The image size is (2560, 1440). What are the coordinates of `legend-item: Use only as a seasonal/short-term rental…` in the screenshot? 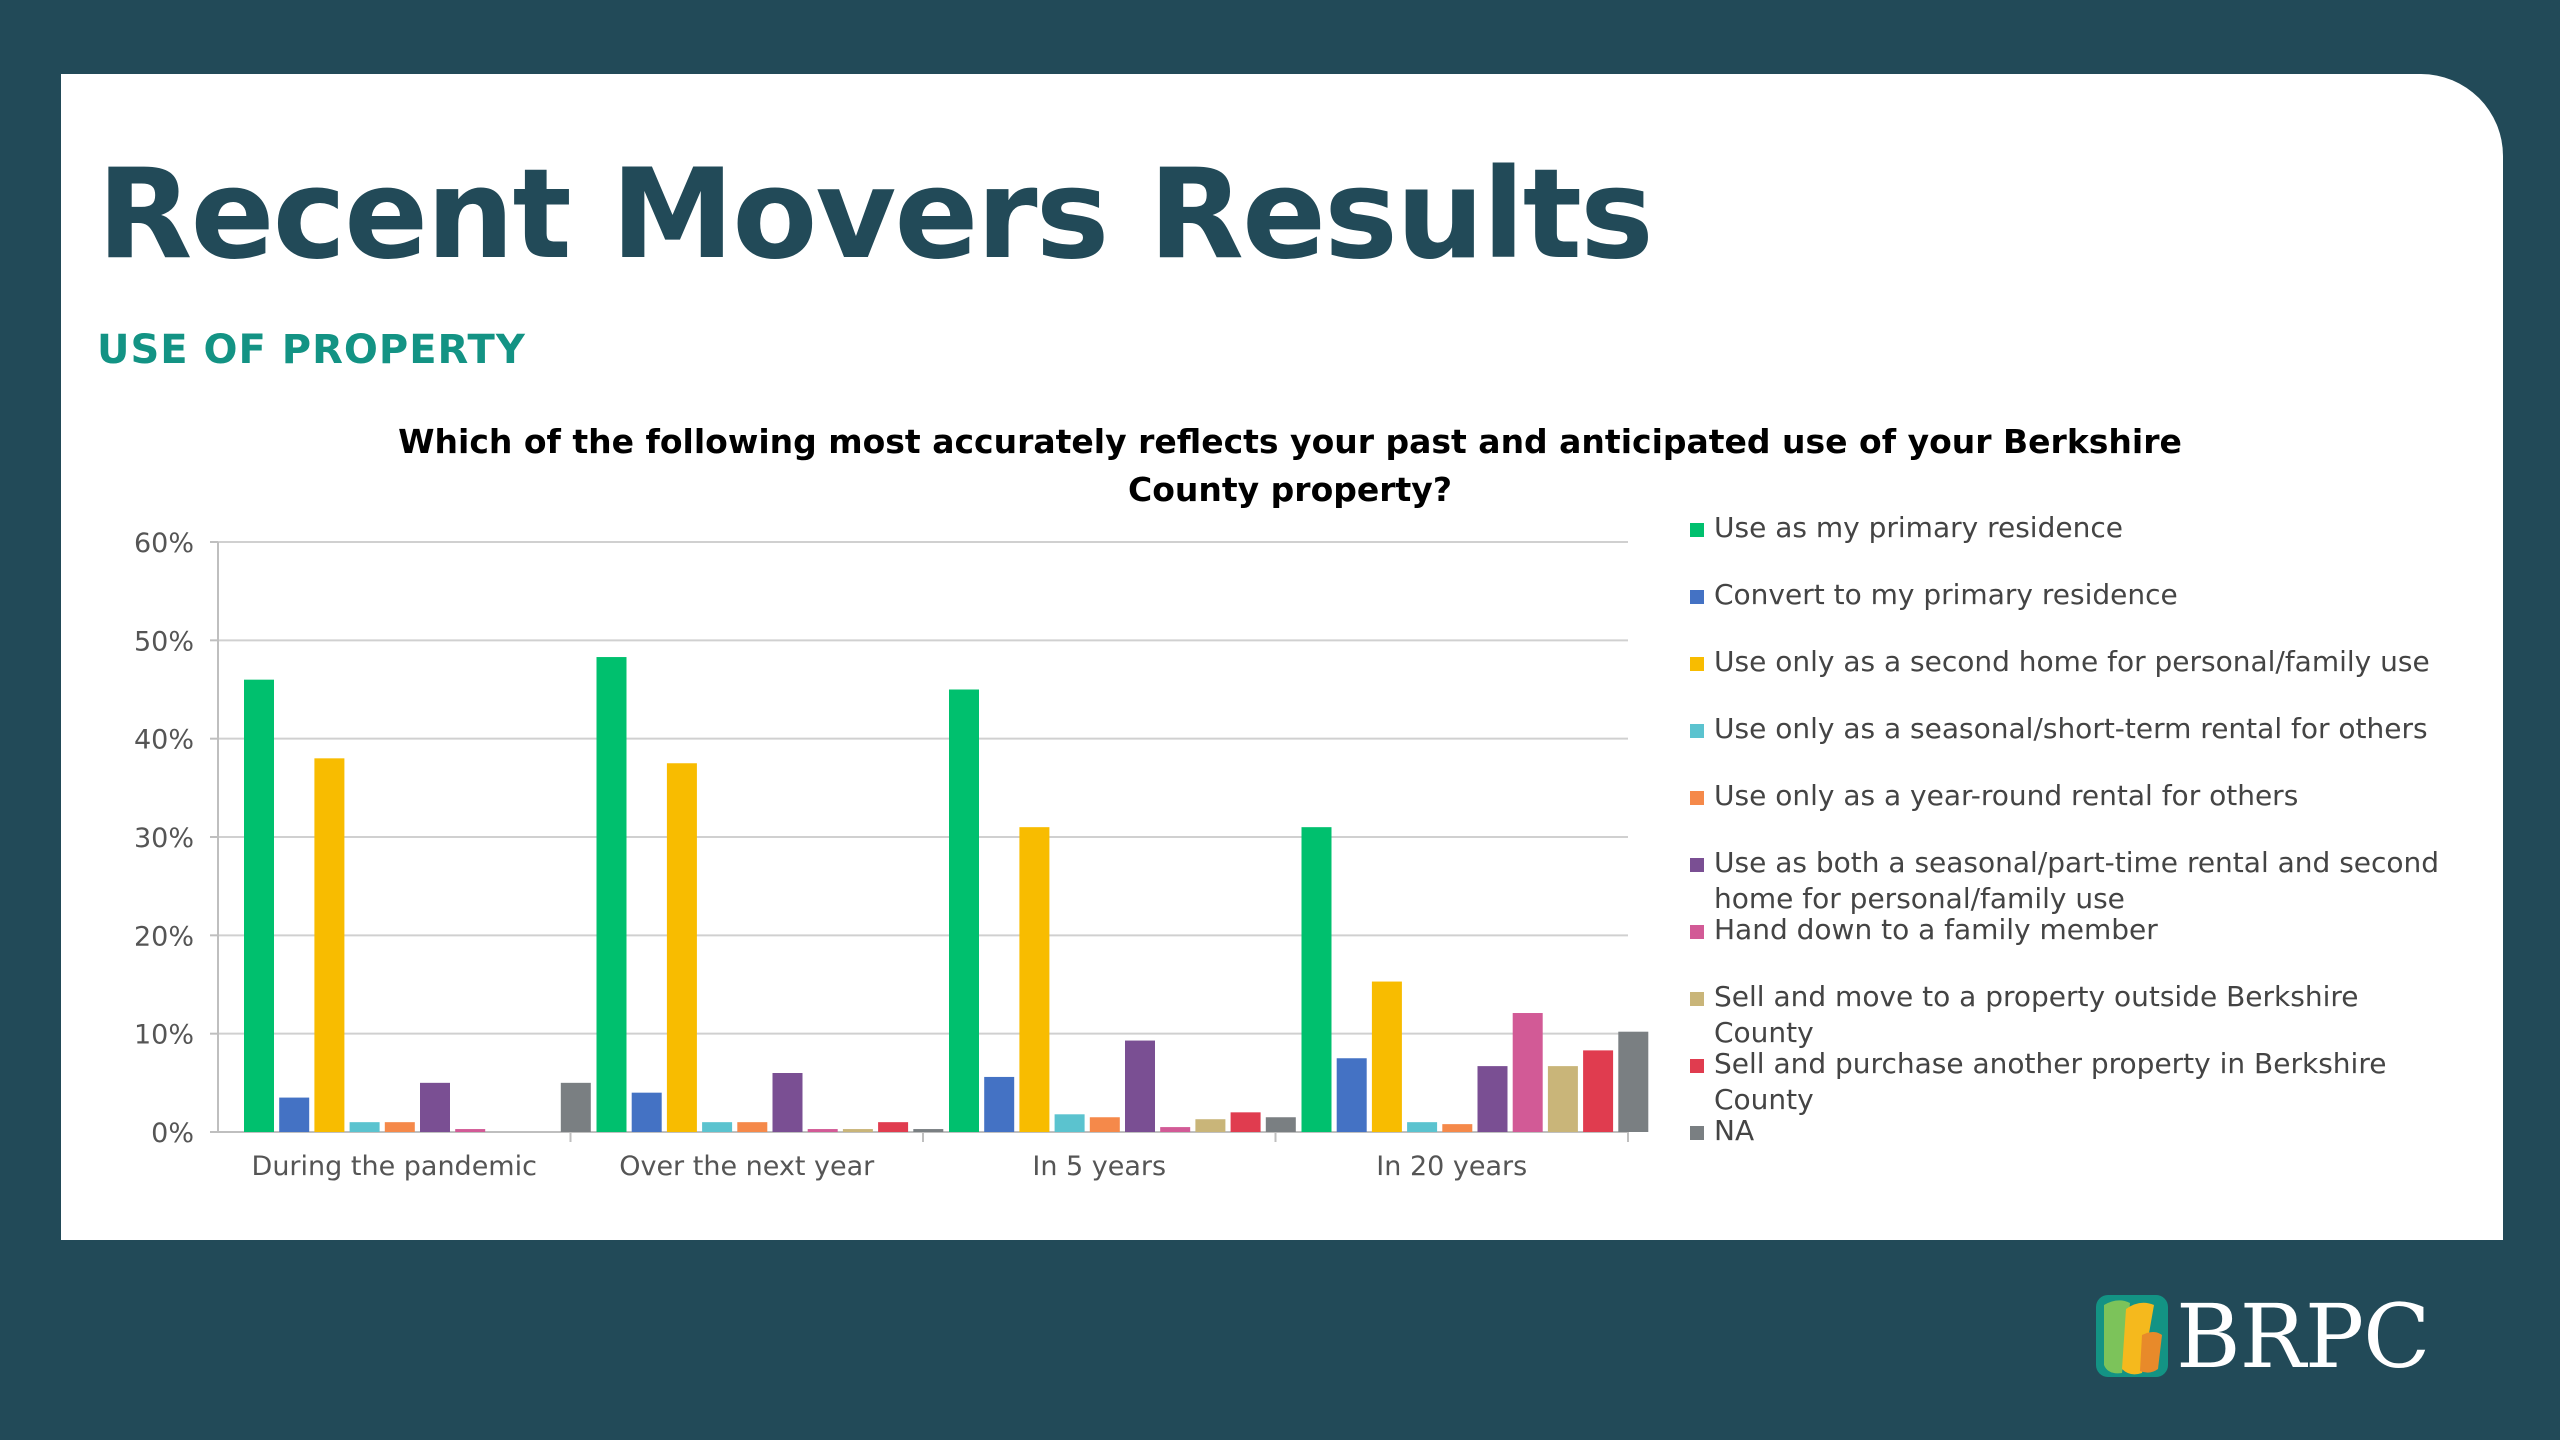 It's located at (2075, 729).